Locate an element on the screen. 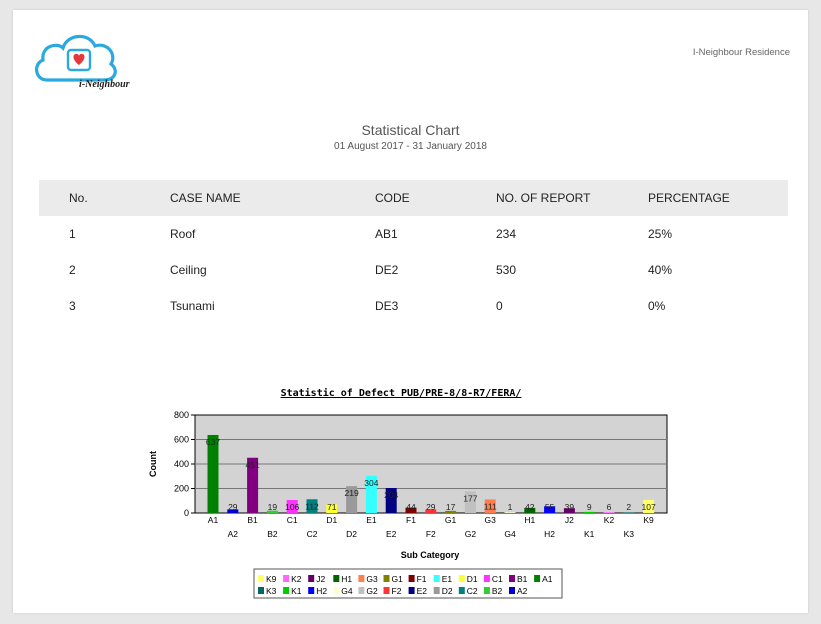 The image size is (821, 624). bar-k2 is located at coordinates (609, 512).